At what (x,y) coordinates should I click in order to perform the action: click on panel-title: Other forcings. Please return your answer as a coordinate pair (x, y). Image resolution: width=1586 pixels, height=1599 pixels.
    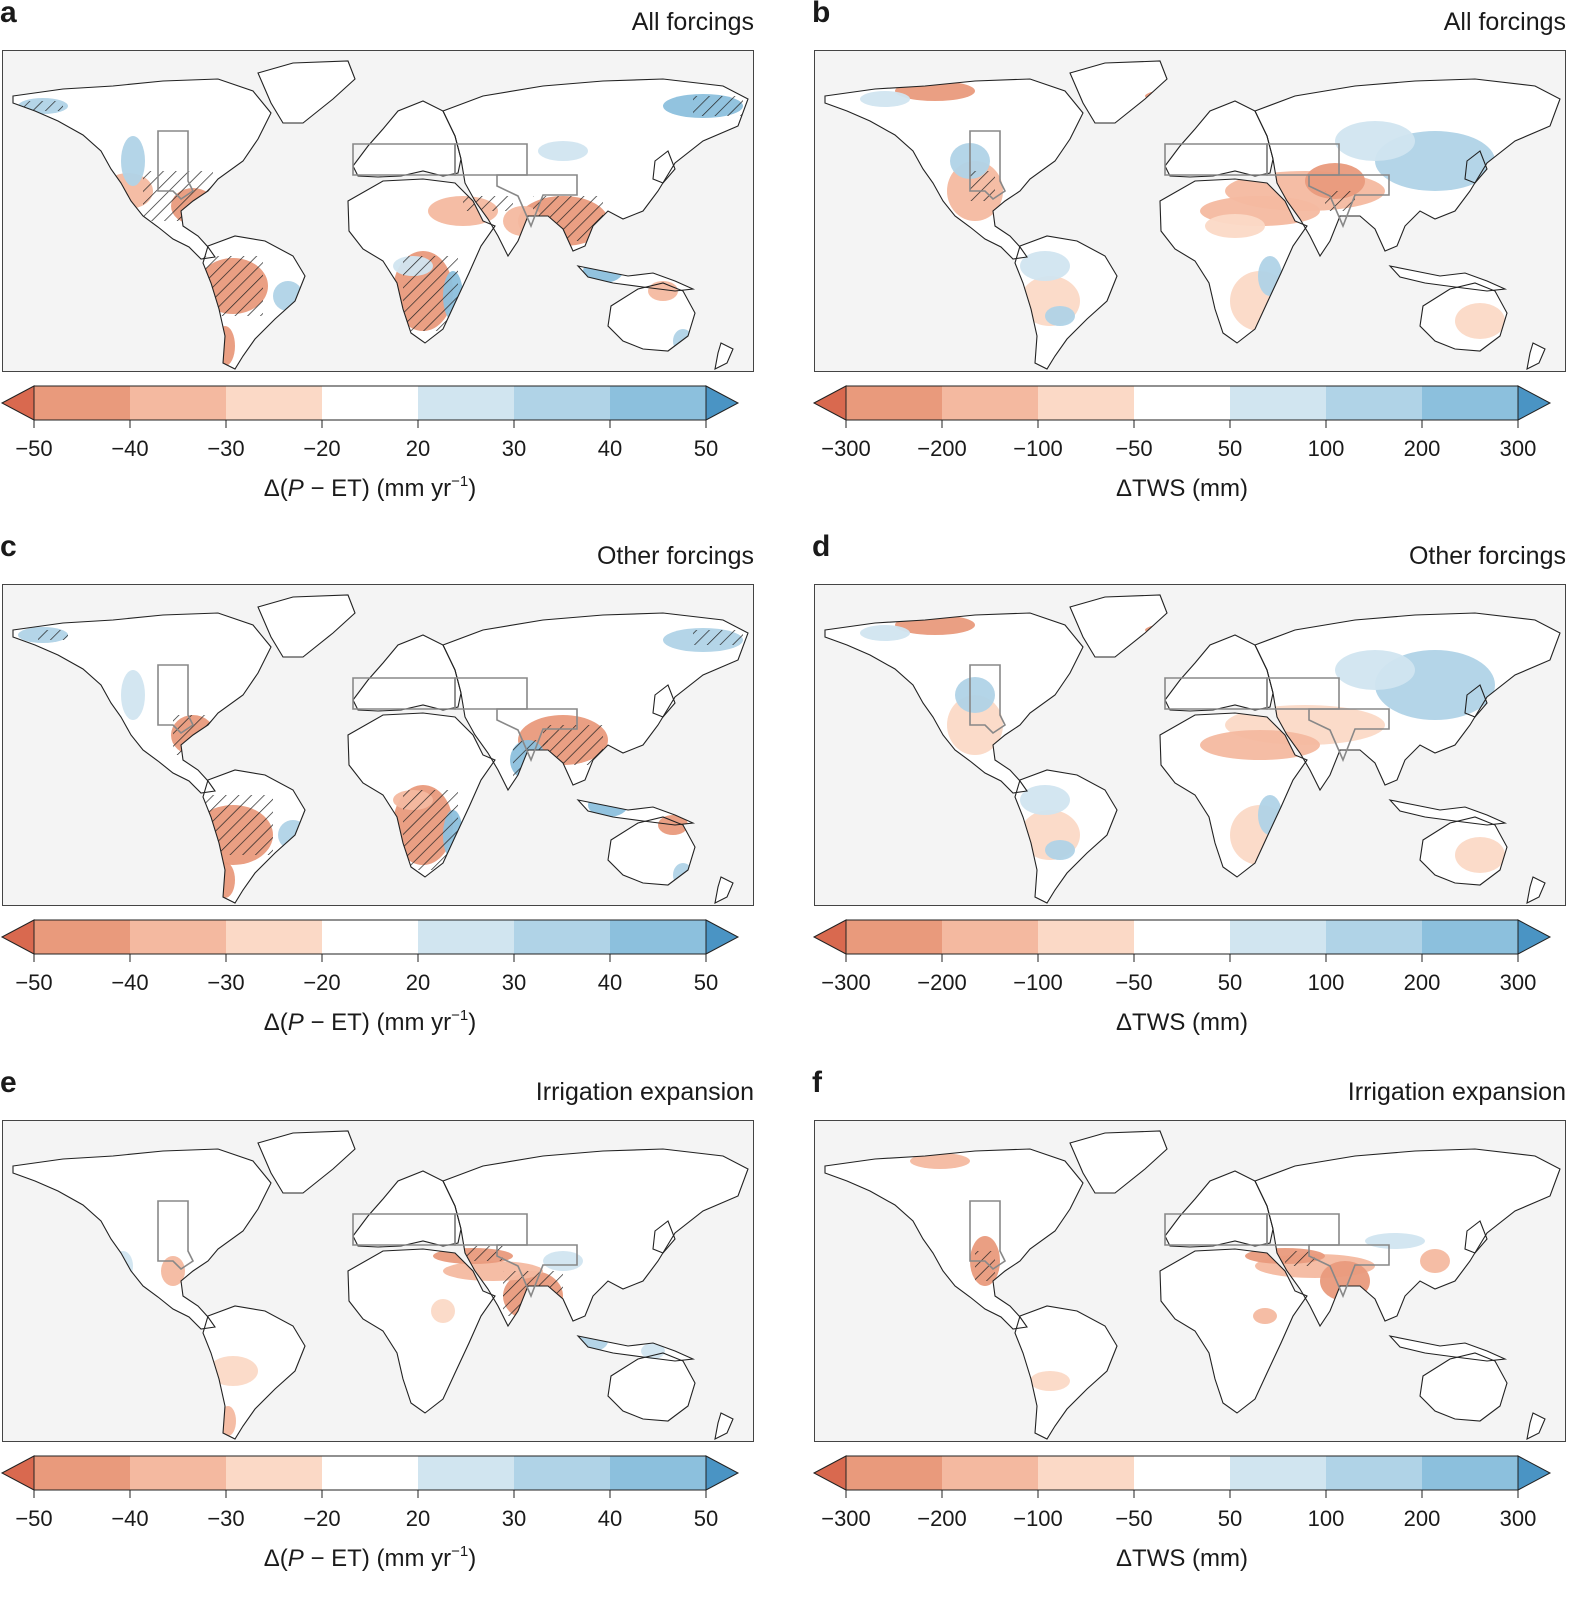
    Looking at the image, I should click on (675, 556).